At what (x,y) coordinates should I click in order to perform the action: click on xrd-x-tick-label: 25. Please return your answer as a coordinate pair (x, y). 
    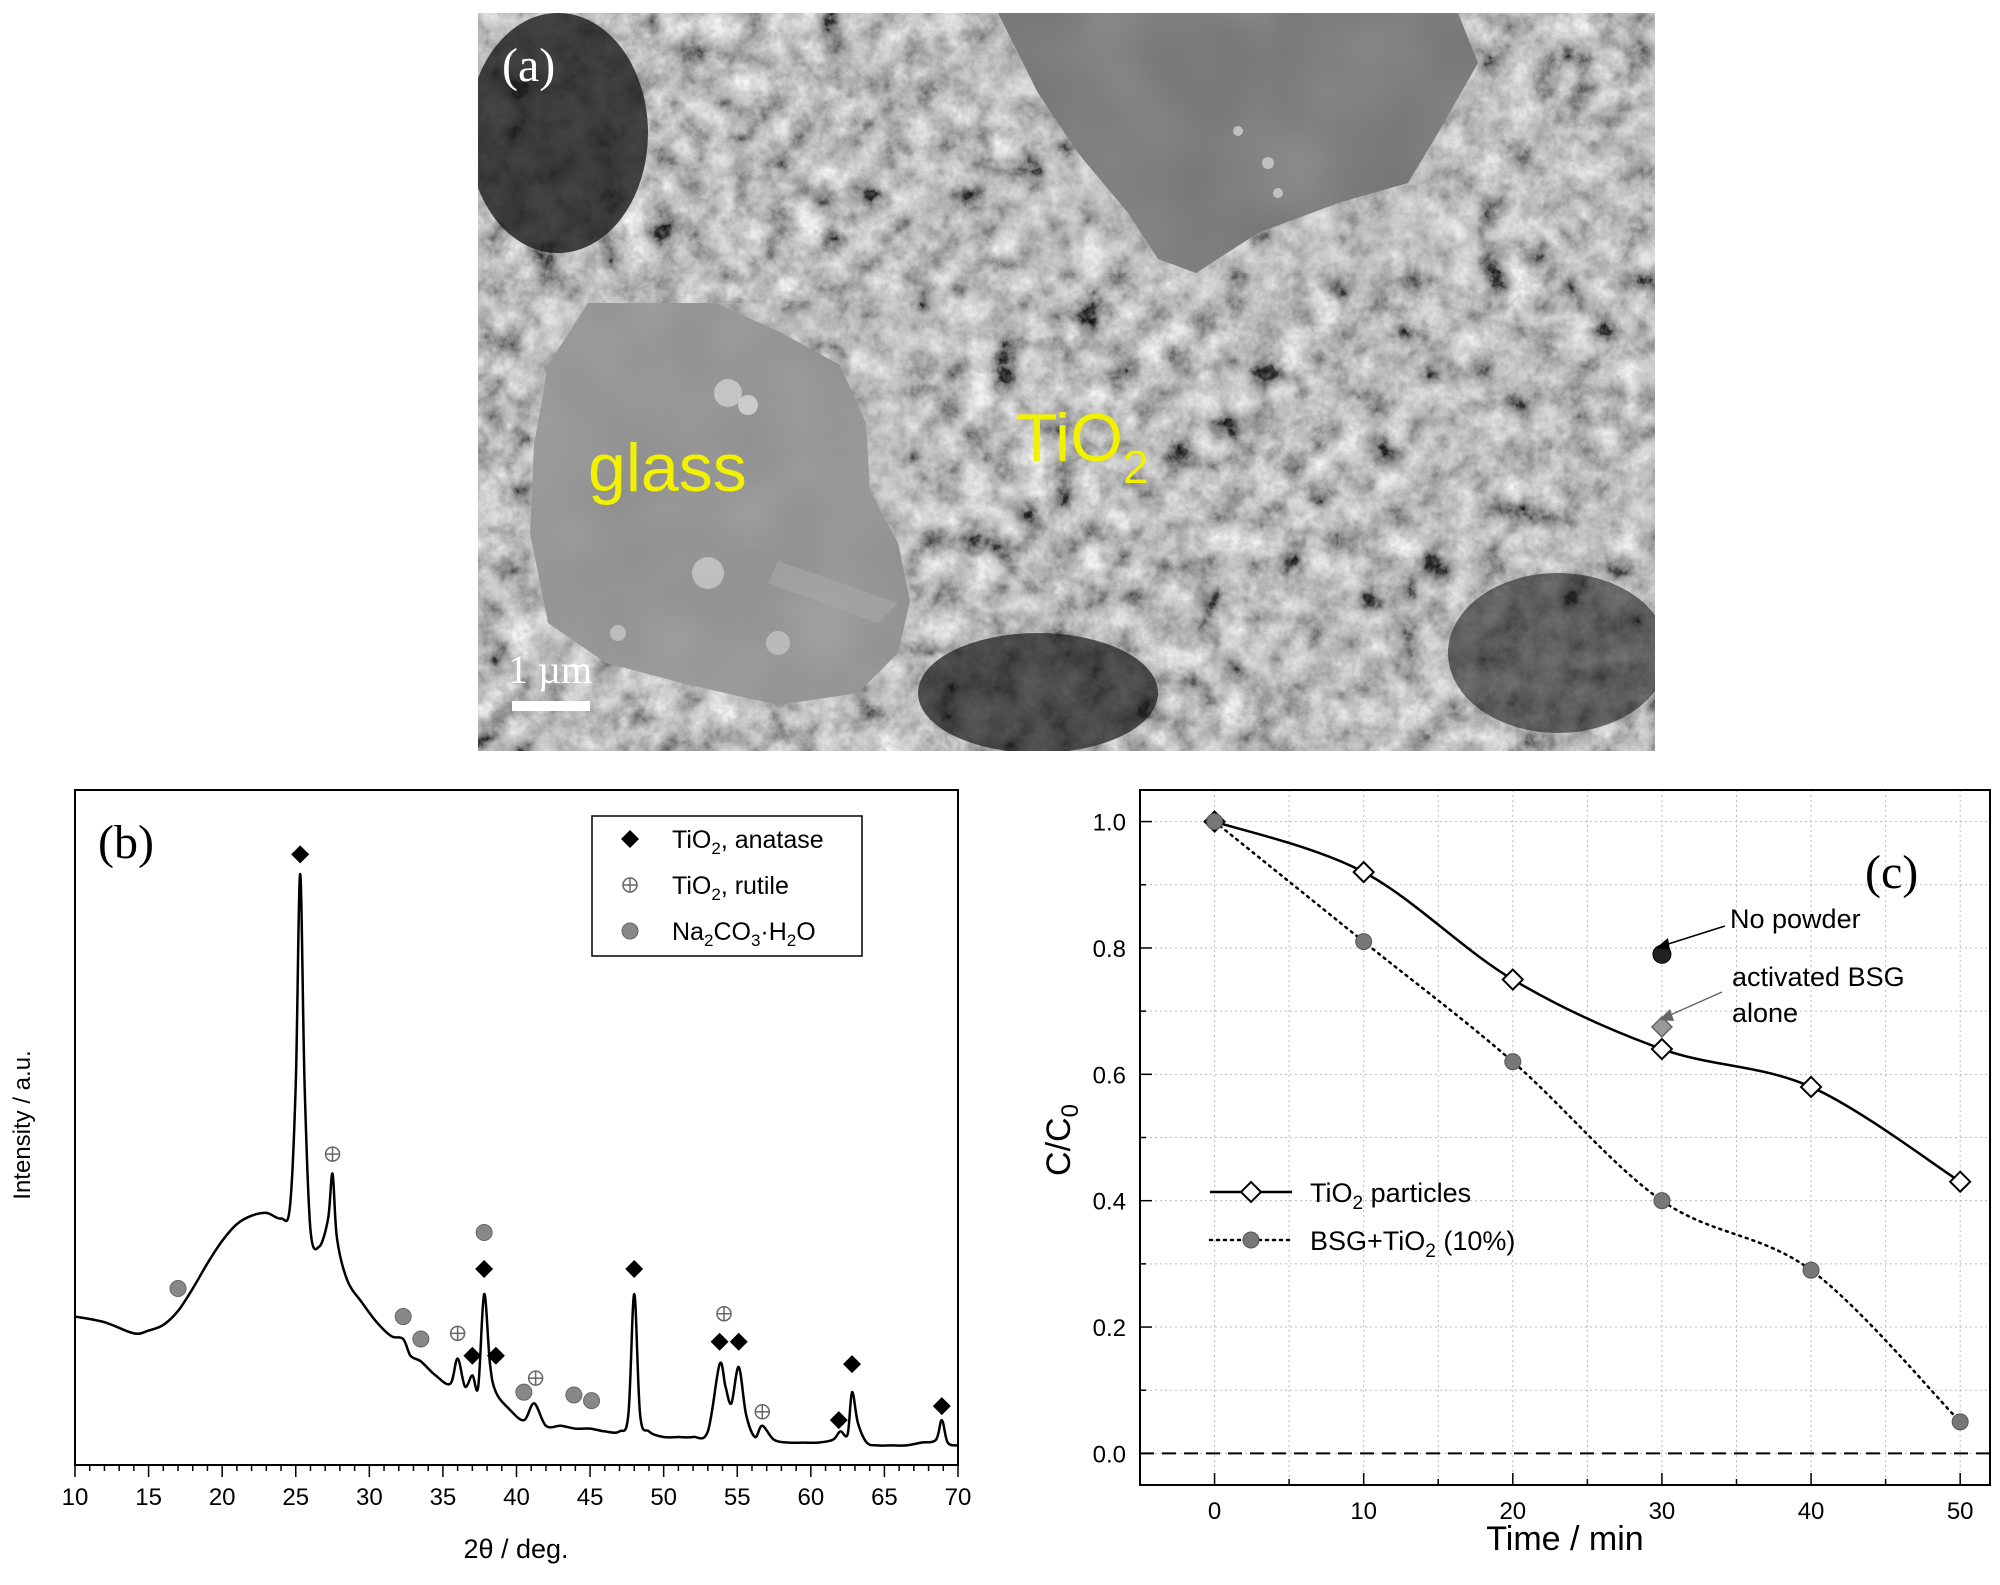
    Looking at the image, I should click on (295, 1497).